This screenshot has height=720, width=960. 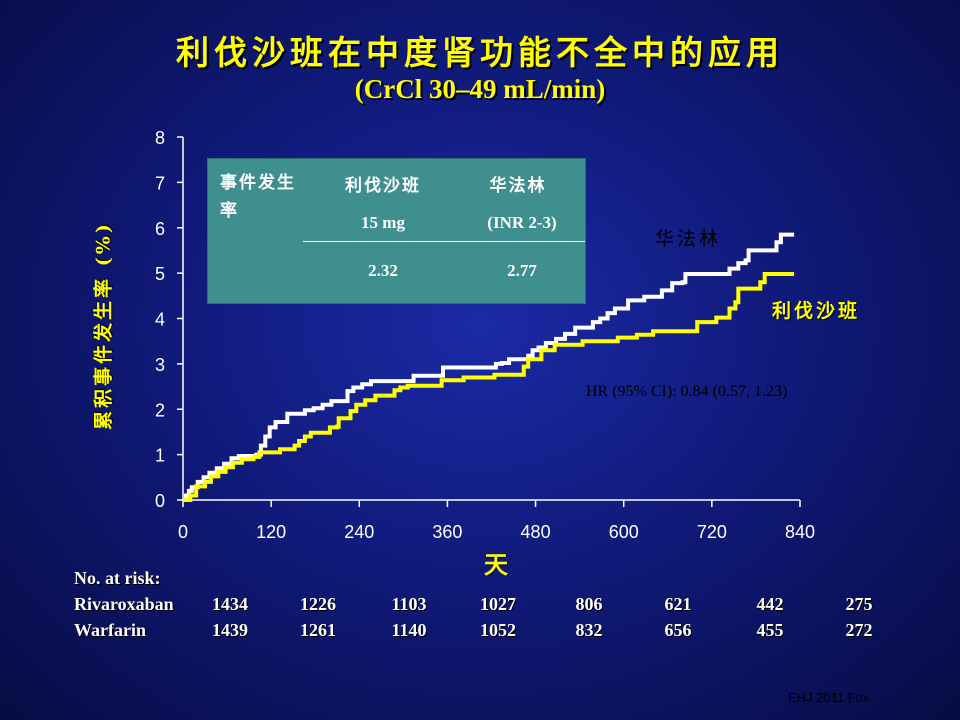 I want to click on x-tick-label: 360, so click(x=447, y=532).